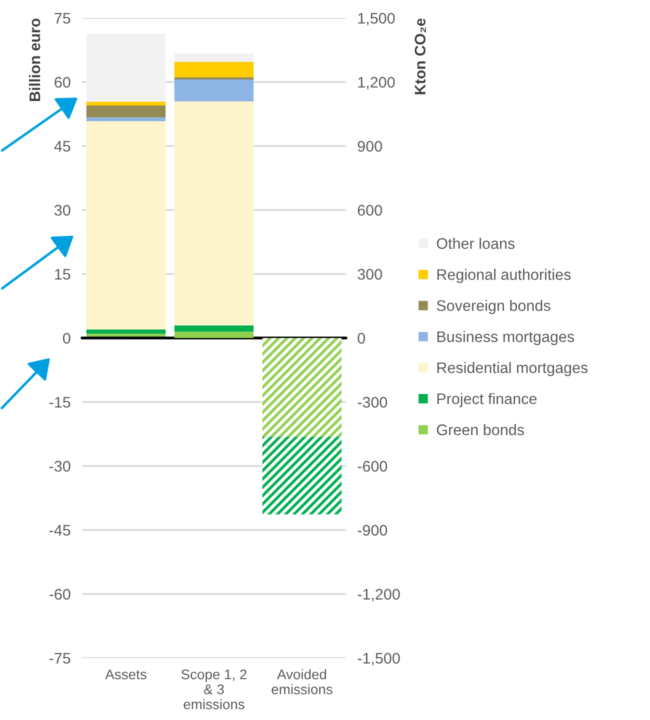 The width and height of the screenshot is (650, 720). Describe the element at coordinates (370, 274) in the screenshot. I see `y2-tick-label: 300` at that location.